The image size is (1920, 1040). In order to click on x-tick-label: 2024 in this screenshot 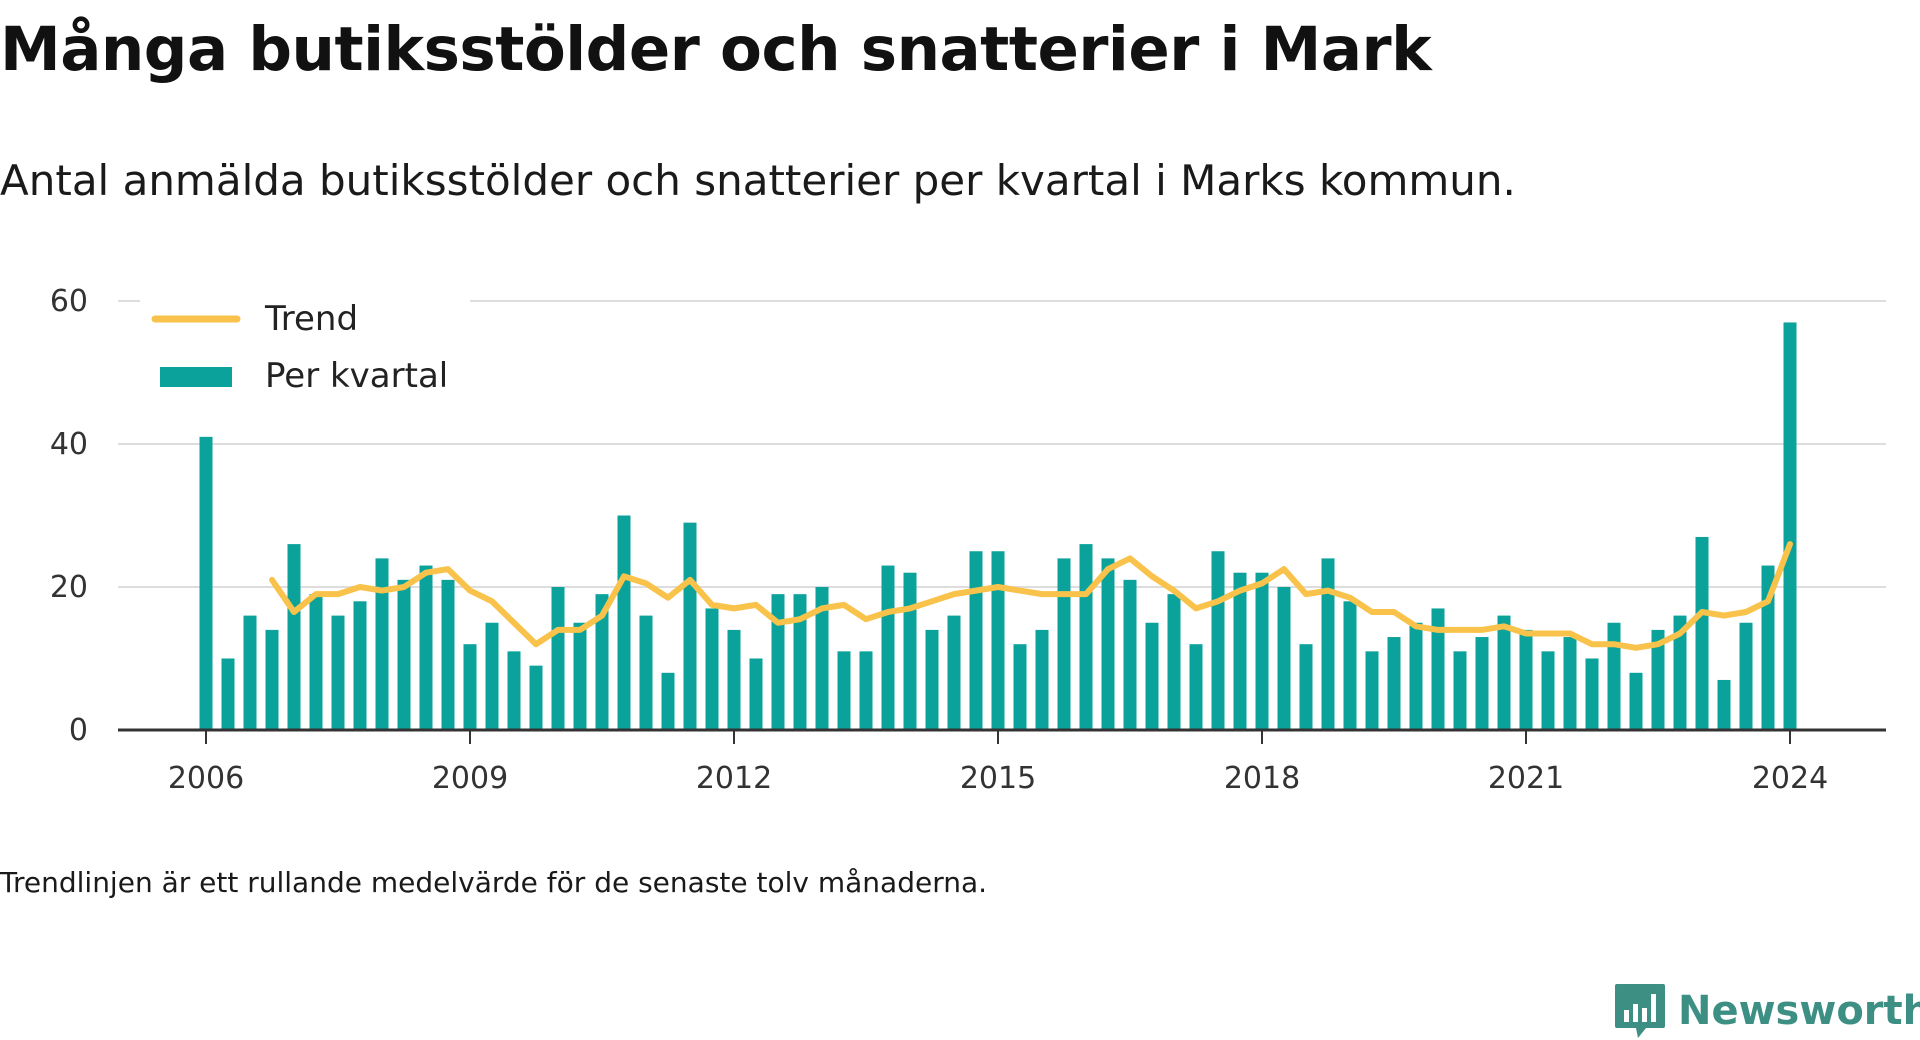, I will do `click(1790, 778)`.